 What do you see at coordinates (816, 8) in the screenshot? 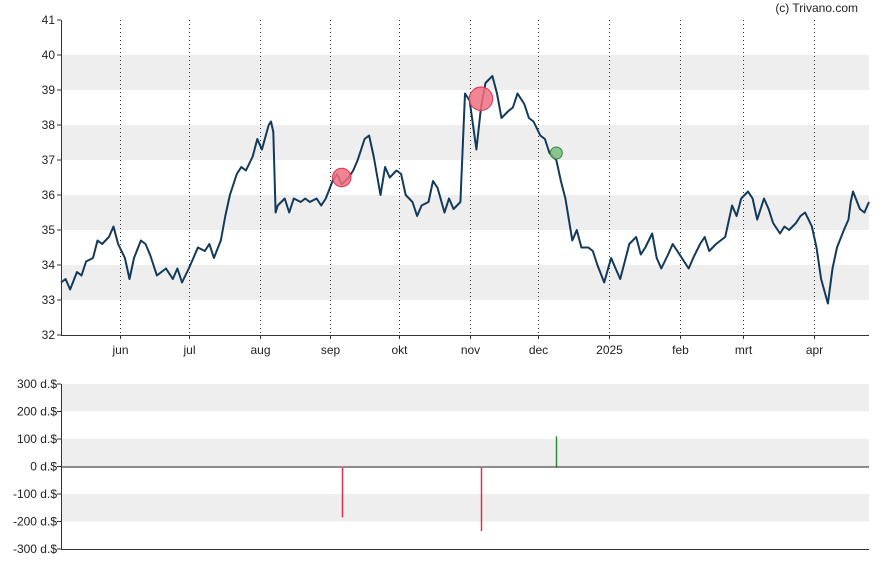
I see `copyright-text: (c) Trivano.com` at bounding box center [816, 8].